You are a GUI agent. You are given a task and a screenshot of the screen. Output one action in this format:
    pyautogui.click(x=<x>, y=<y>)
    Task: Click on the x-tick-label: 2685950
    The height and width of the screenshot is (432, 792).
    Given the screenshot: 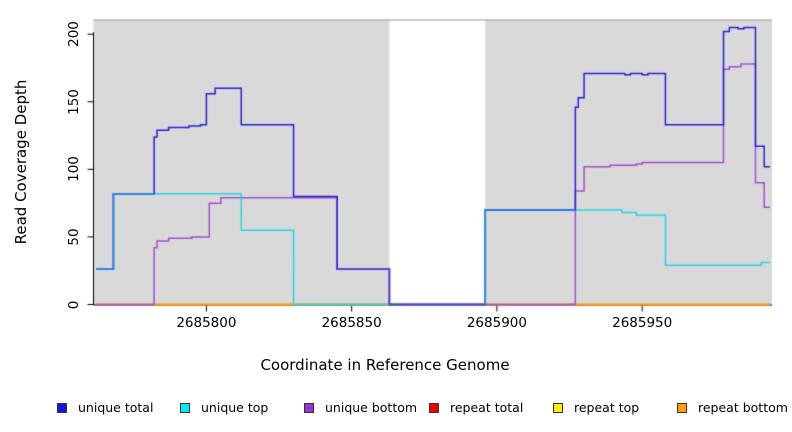 What is the action you would take?
    pyautogui.click(x=642, y=323)
    